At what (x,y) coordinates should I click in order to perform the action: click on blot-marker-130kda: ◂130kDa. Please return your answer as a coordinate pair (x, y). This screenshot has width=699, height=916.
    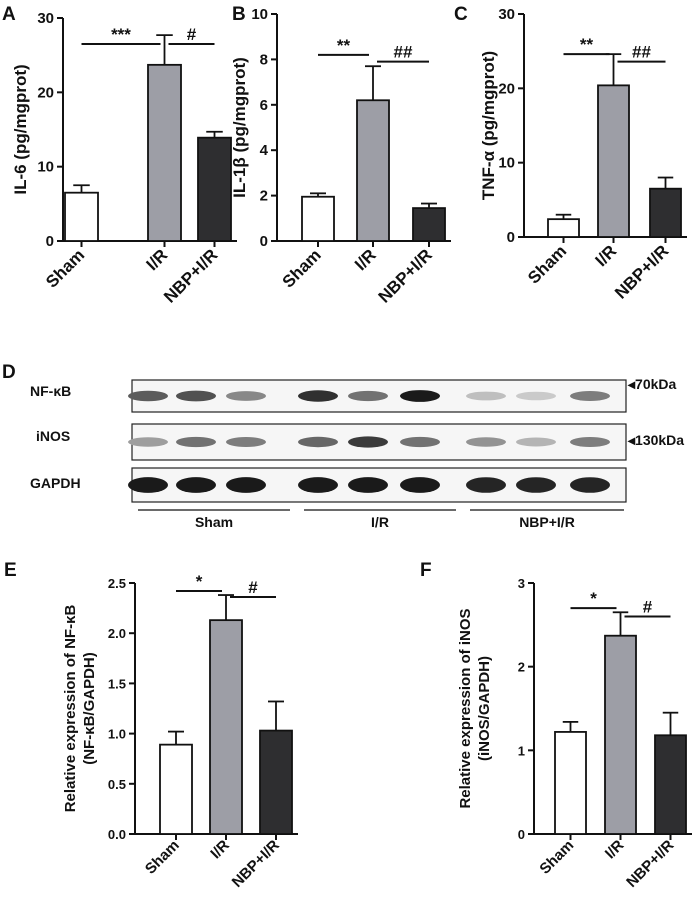
    Looking at the image, I should click on (655, 440).